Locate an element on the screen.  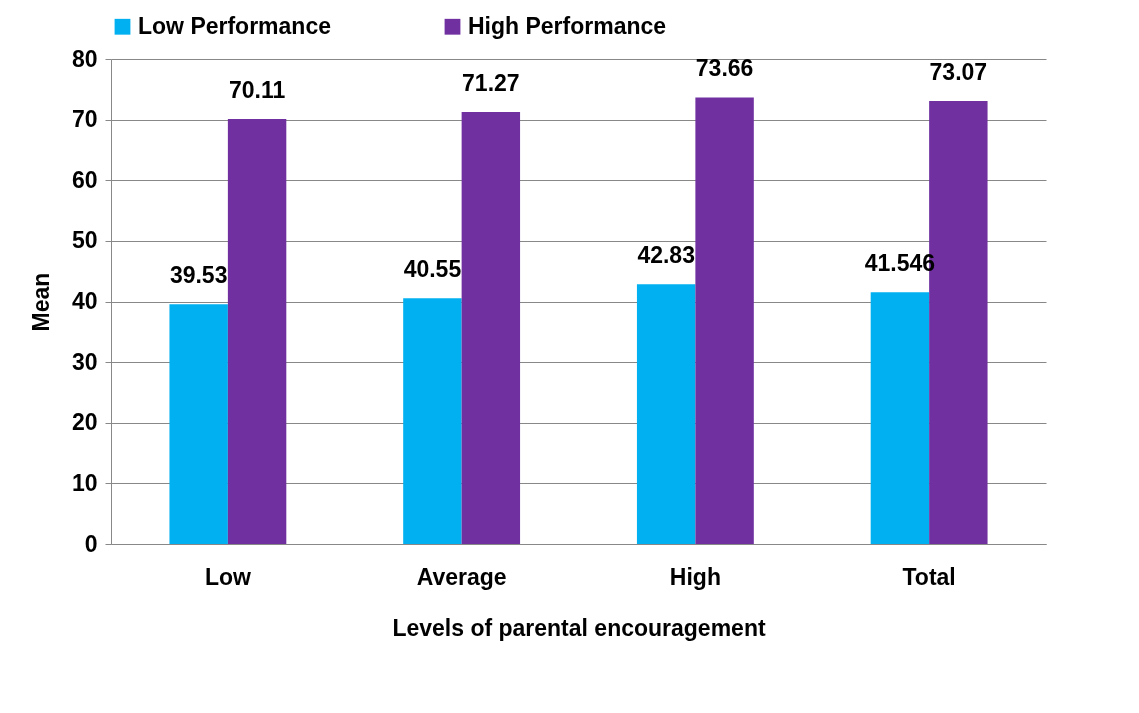
y-tick-label: 10 is located at coordinates (84, 482).